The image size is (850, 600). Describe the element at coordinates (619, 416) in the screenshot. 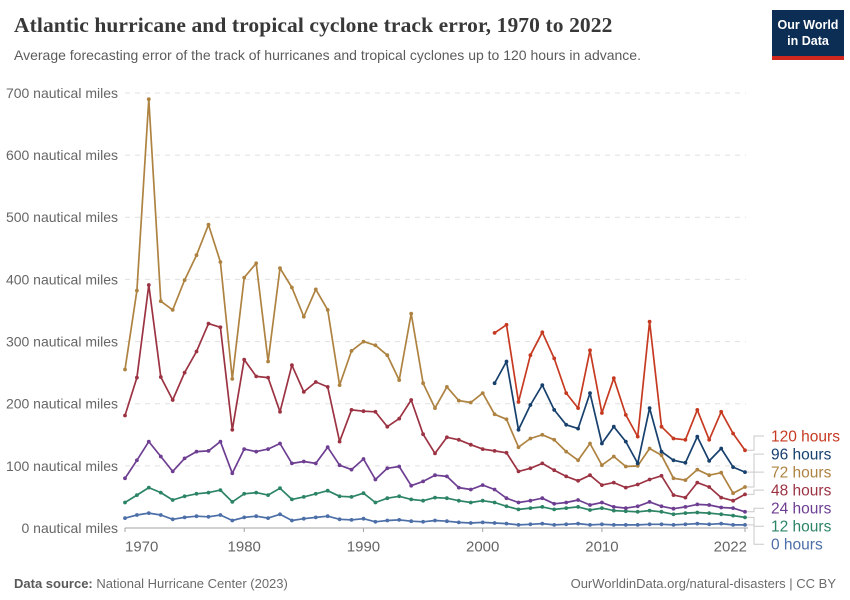

I see `series-line-96-hours` at that location.